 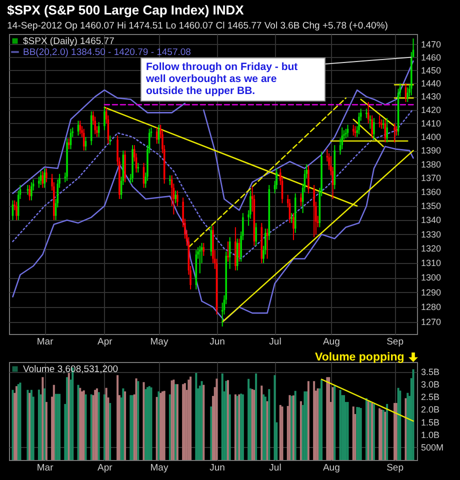 I want to click on annotation: Follow through on Friday - but well overbought as we are outside the upper BB., so click(x=221, y=79).